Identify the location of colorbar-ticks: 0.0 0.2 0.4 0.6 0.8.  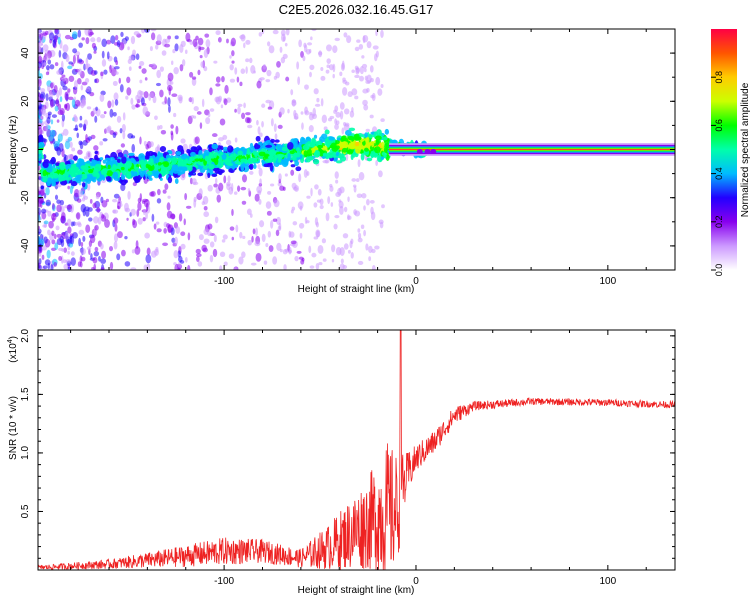
(717, 173).